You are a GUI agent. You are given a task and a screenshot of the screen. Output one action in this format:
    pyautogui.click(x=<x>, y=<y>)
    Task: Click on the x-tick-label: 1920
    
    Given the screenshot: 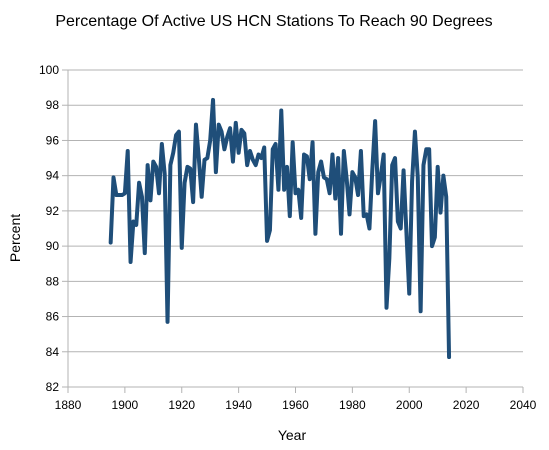 What is the action you would take?
    pyautogui.click(x=181, y=405)
    